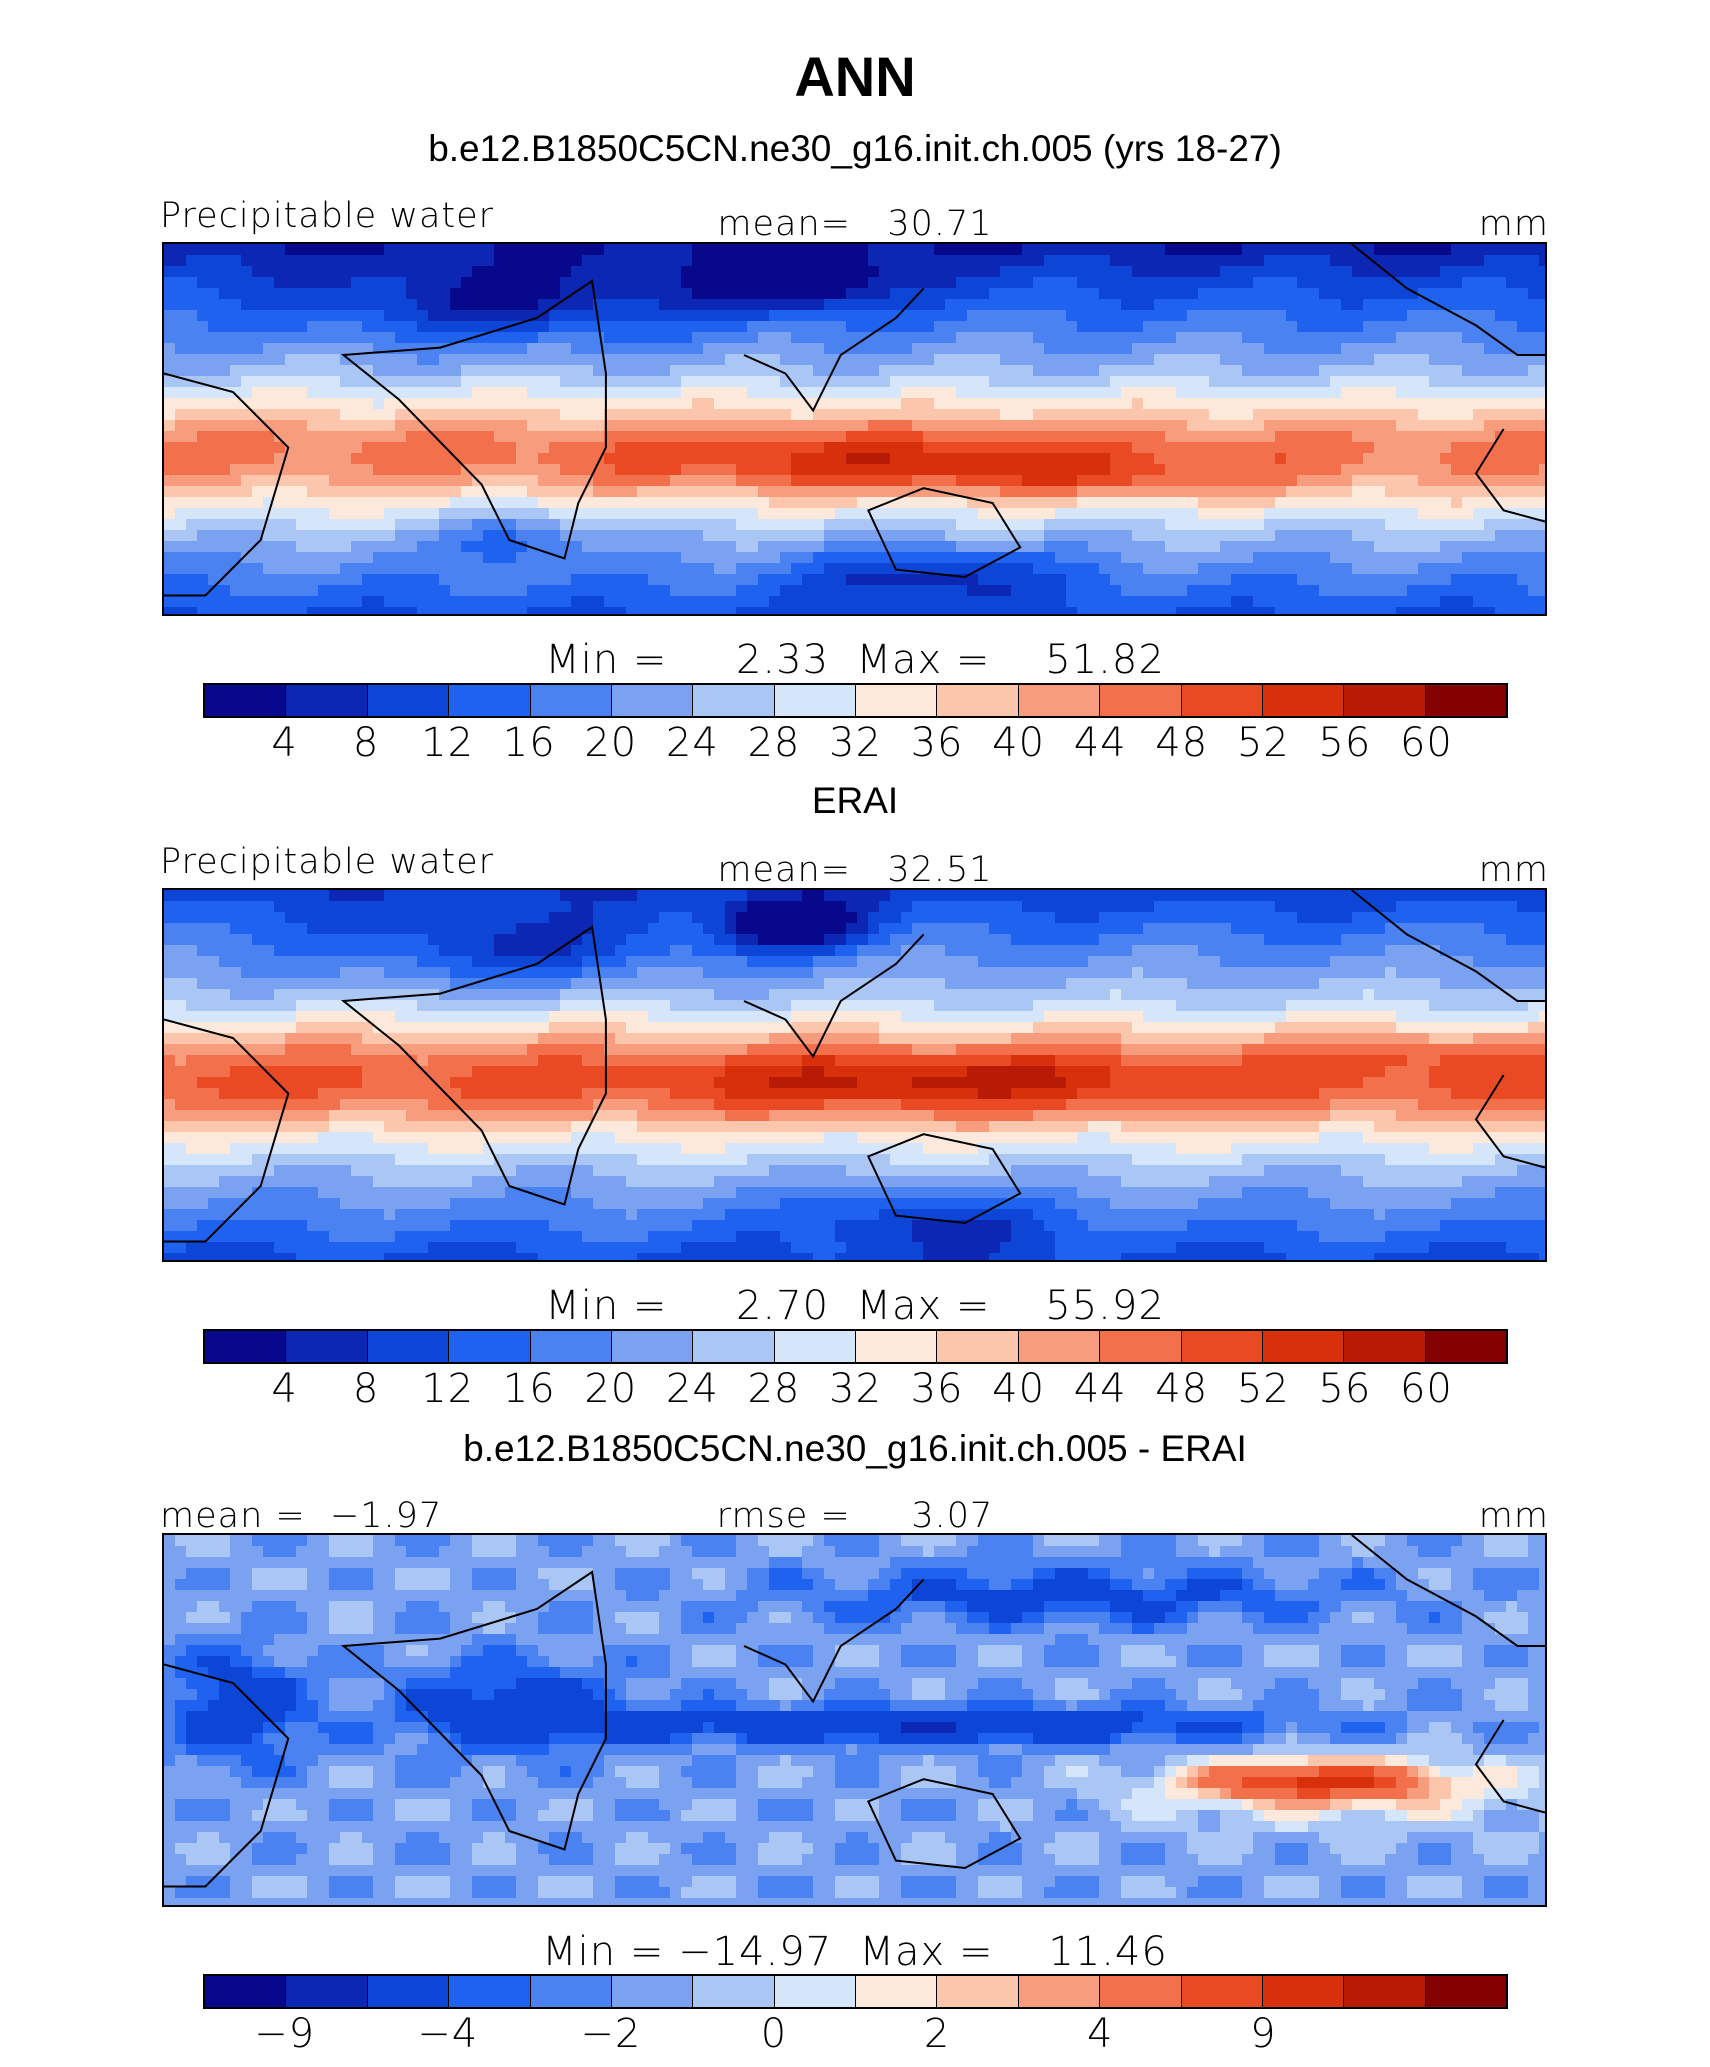 The image size is (1710, 2067). What do you see at coordinates (855, 660) in the screenshot?
I see `panel-1-minmax: Min = 2.33 Max = 51.82` at bounding box center [855, 660].